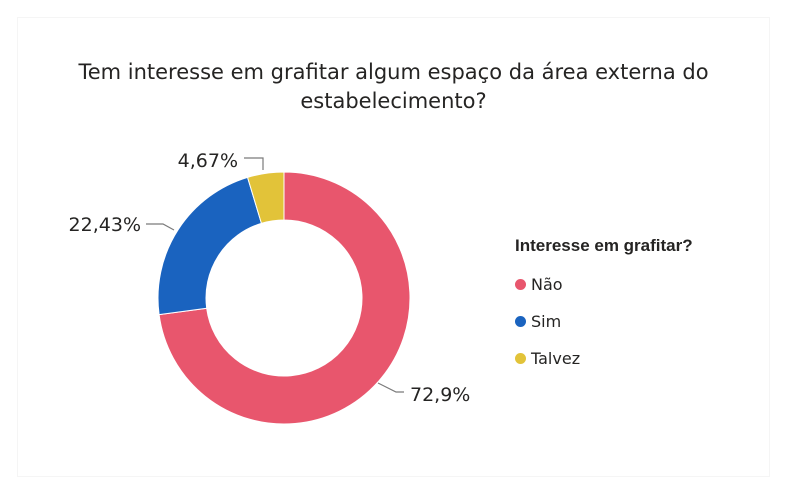 The image size is (787, 494). I want to click on leader-line-nao, so click(390, 387).